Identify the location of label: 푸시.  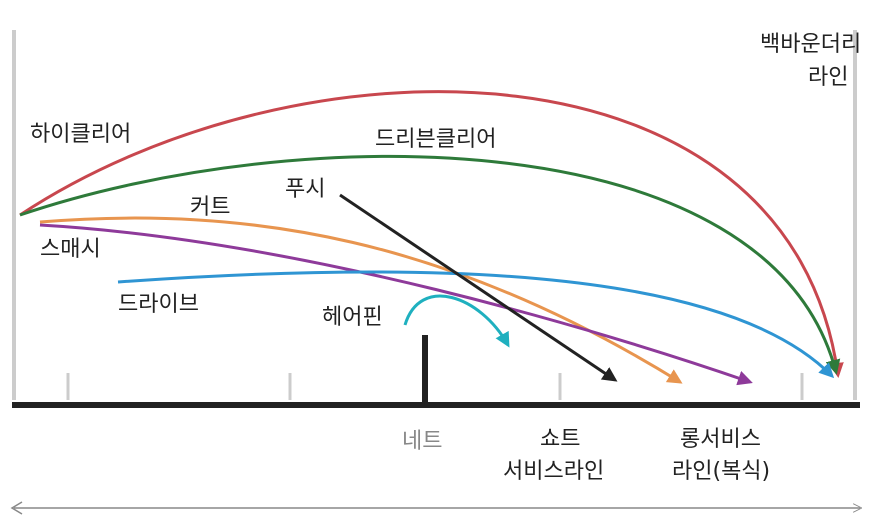
(305, 189).